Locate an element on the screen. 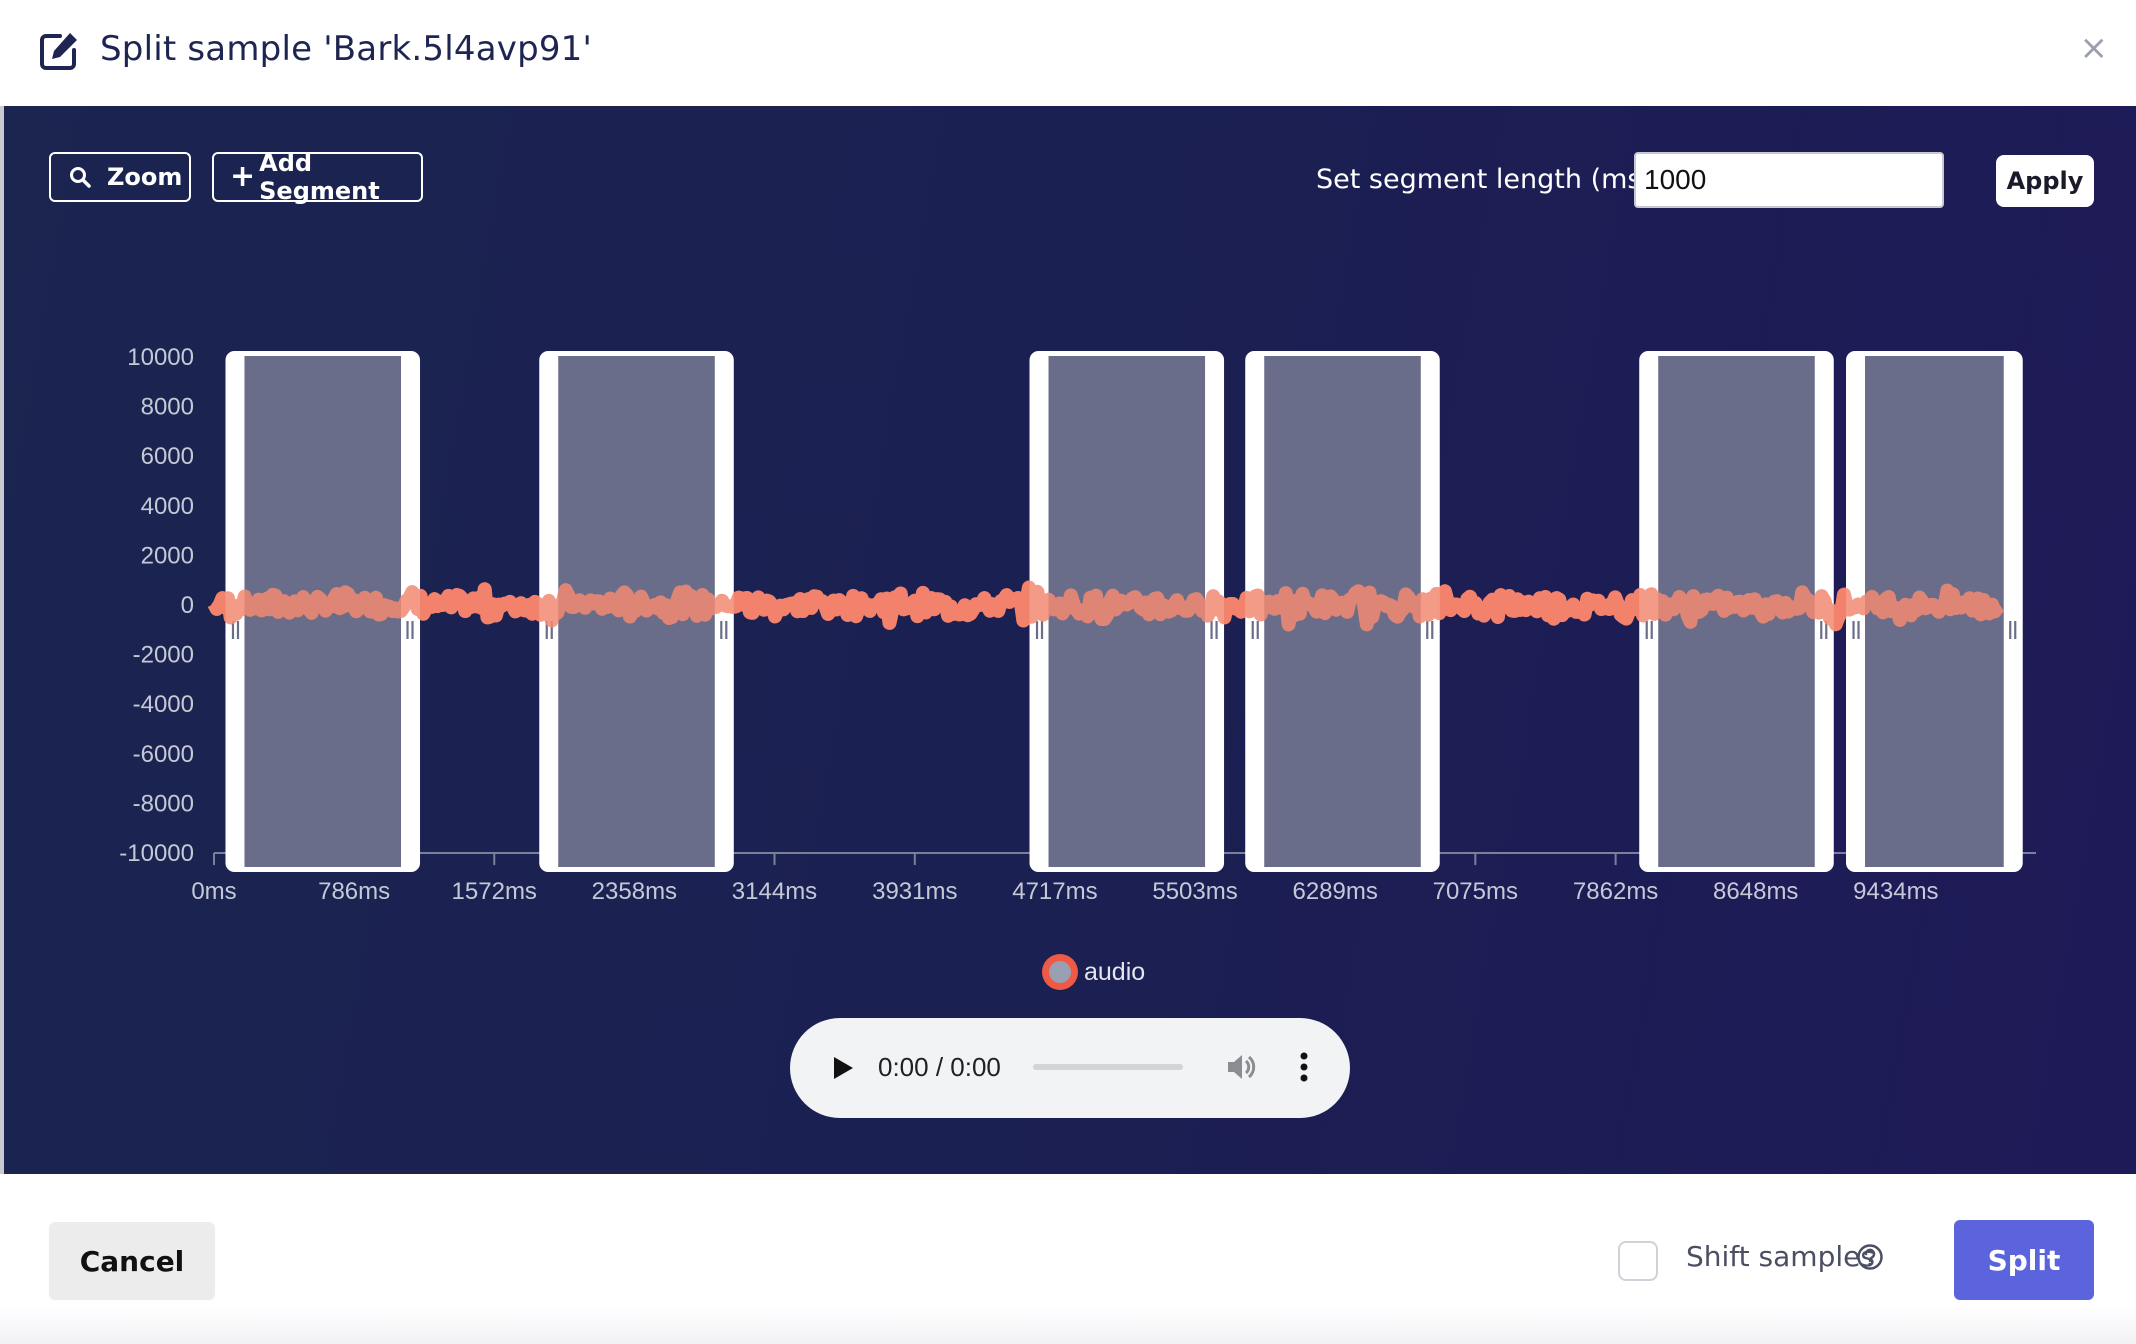 Image resolution: width=2136 pixels, height=1344 pixels. x-tick-label: 5503ms is located at coordinates (1194, 891).